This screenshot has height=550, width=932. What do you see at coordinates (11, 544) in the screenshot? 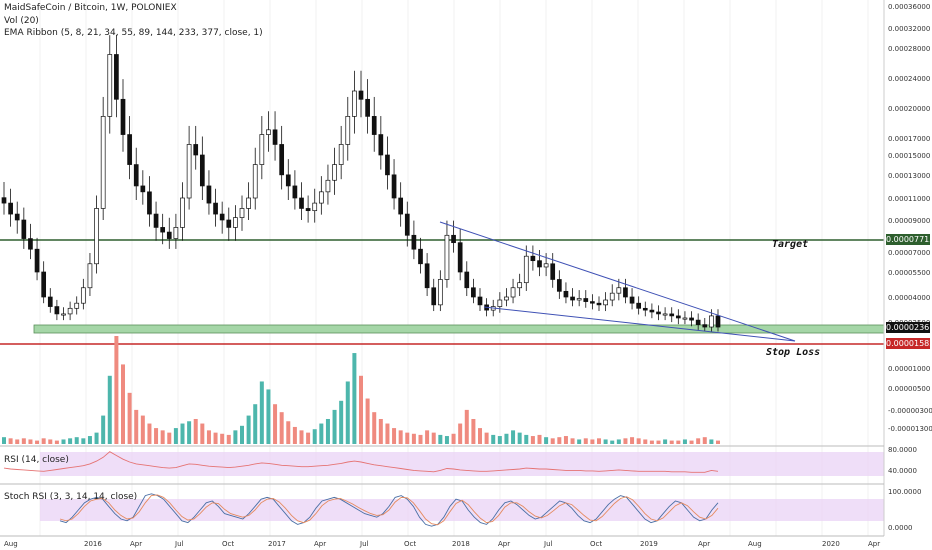
I see `time-tick-label: Aug` at bounding box center [11, 544].